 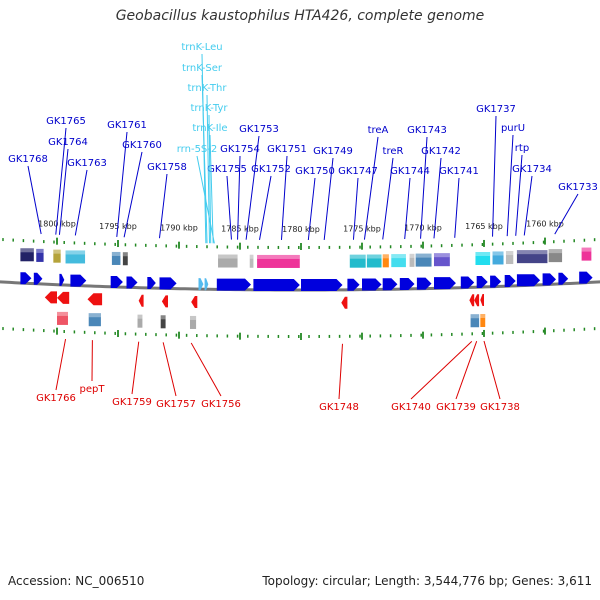 What do you see at coordinates (142, 145) in the screenshot?
I see `forward-gene-label: GK1760` at bounding box center [142, 145].